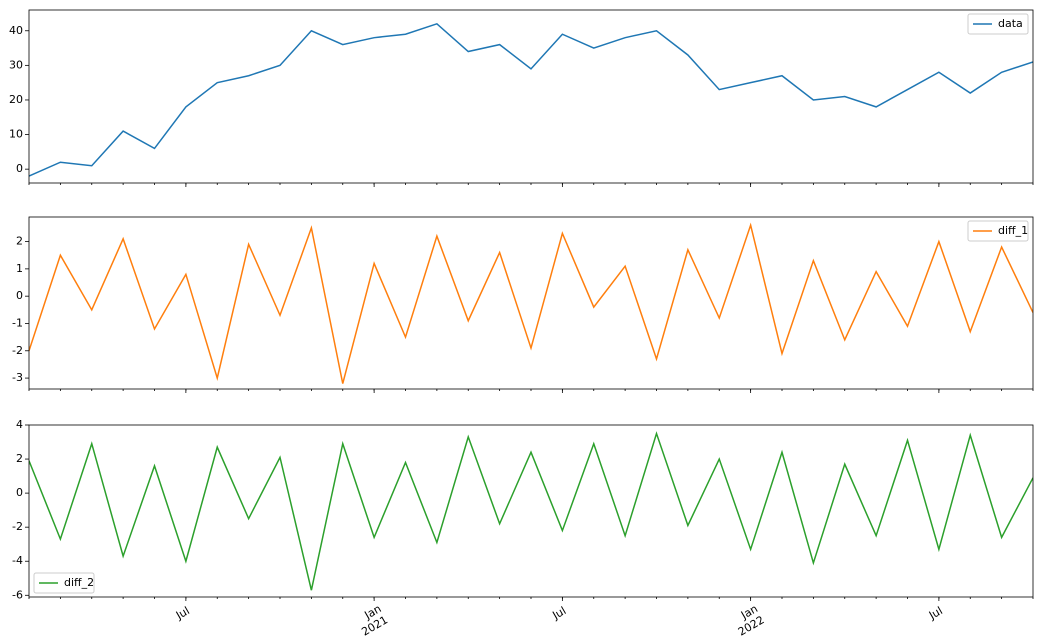 Image resolution: width=1044 pixels, height=643 pixels. Describe the element at coordinates (17, 560) in the screenshot. I see `y-tick-label: -4` at that location.